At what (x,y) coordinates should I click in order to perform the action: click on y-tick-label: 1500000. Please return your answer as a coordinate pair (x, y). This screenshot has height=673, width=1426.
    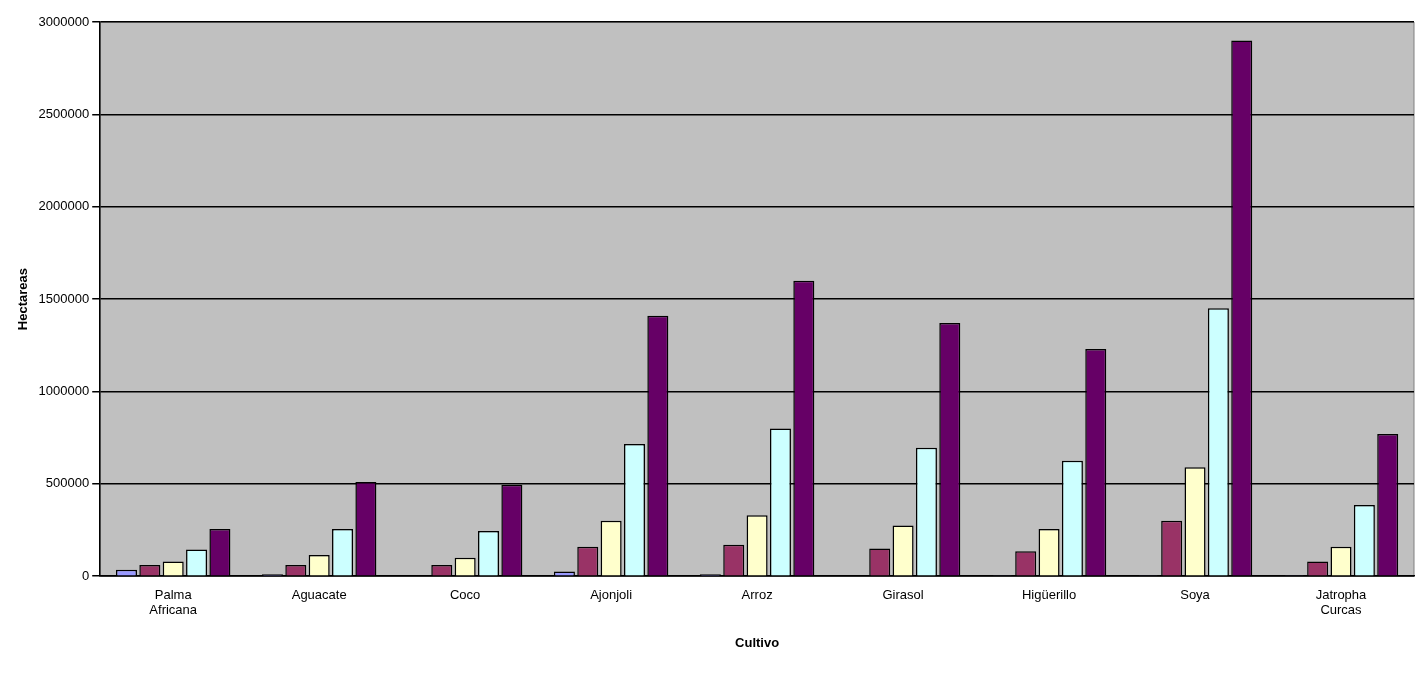
    Looking at the image, I should click on (64, 298).